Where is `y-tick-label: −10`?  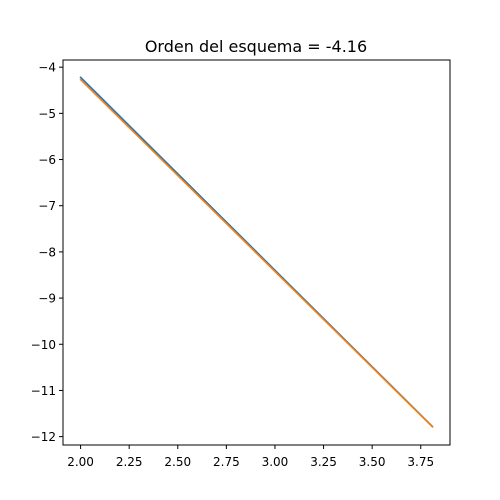 y-tick-label: −10 is located at coordinates (43, 345).